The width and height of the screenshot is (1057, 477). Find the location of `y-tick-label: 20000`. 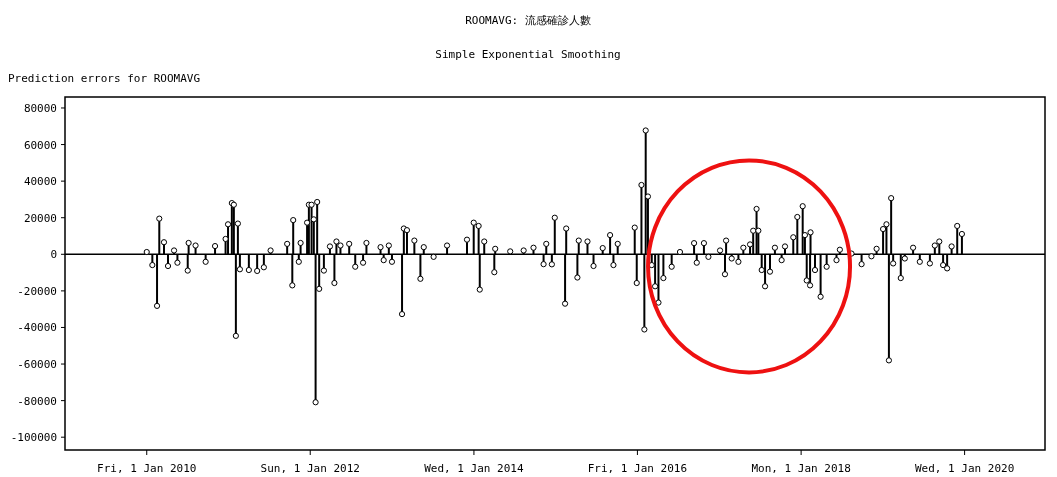

y-tick-label: 20000 is located at coordinates (40, 218).